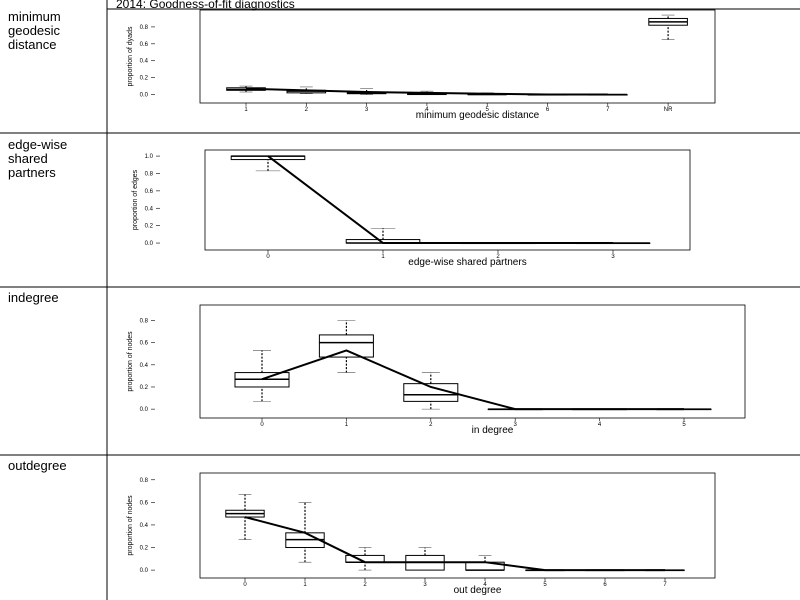 This screenshot has width=800, height=600. Describe the element at coordinates (37, 465) in the screenshot. I see `row-label: outdegree` at that location.